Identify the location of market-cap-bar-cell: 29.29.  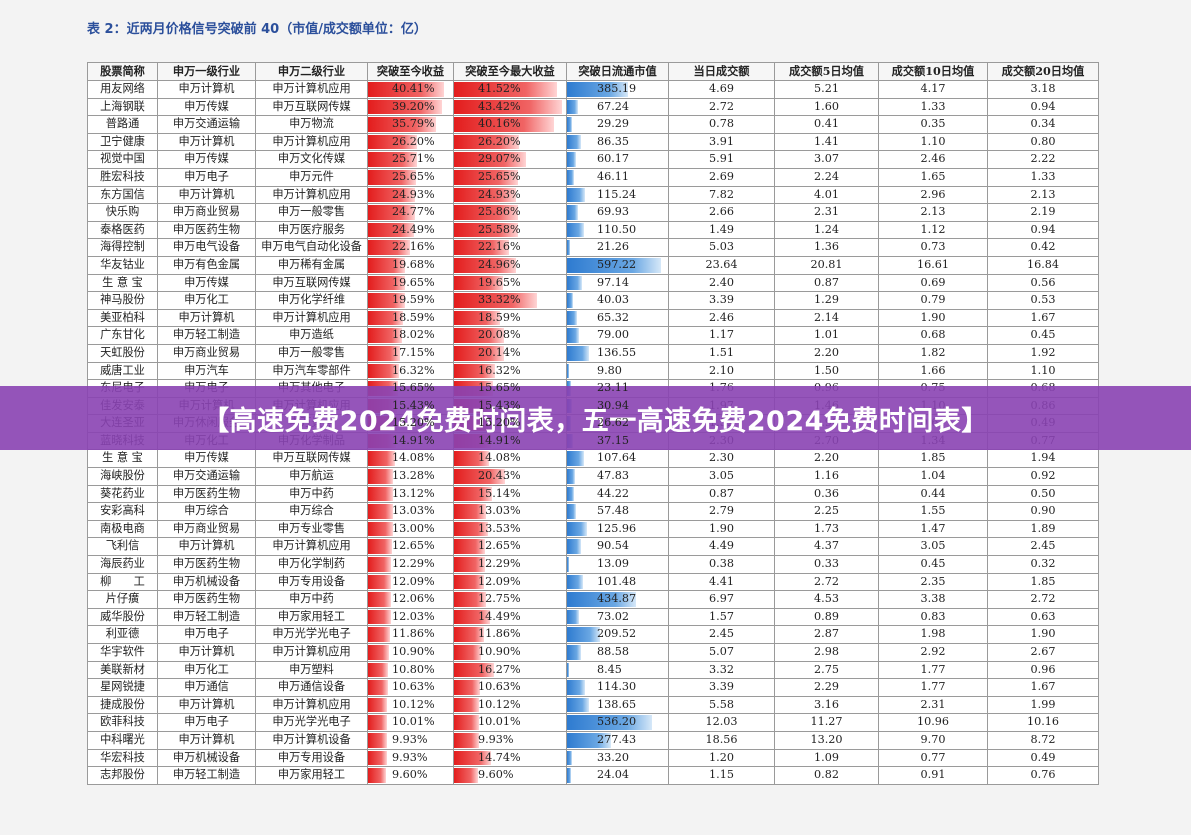
(617, 124).